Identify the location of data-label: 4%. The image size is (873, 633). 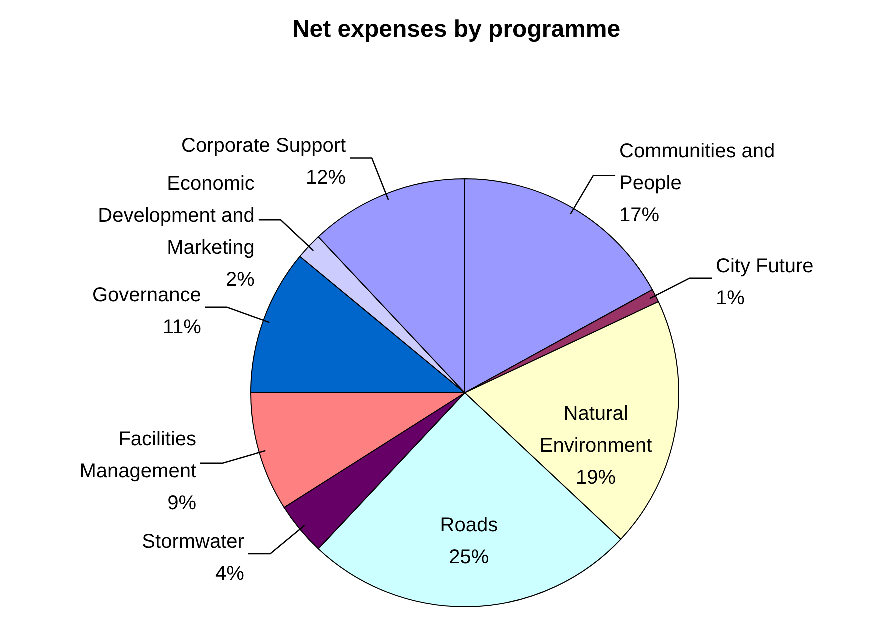
(230, 573).